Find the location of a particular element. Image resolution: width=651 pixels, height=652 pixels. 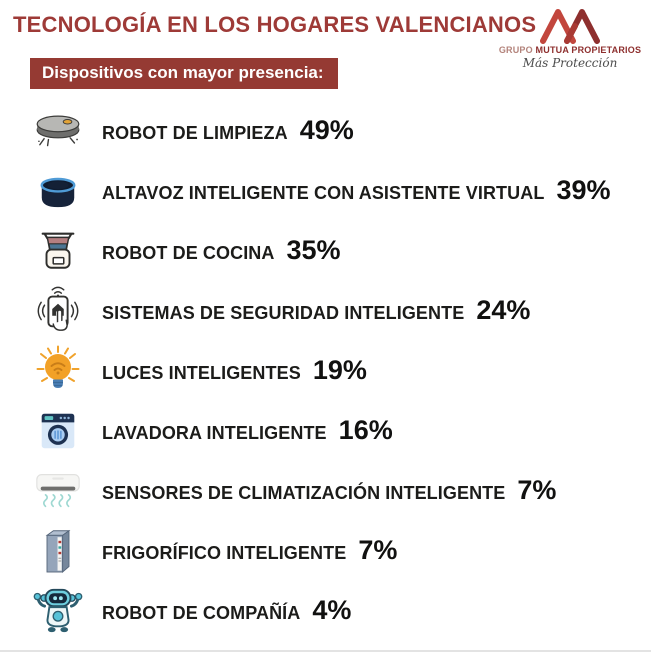

list-item: LAVADORA INTELIGENTE 16% is located at coordinates (325, 430).